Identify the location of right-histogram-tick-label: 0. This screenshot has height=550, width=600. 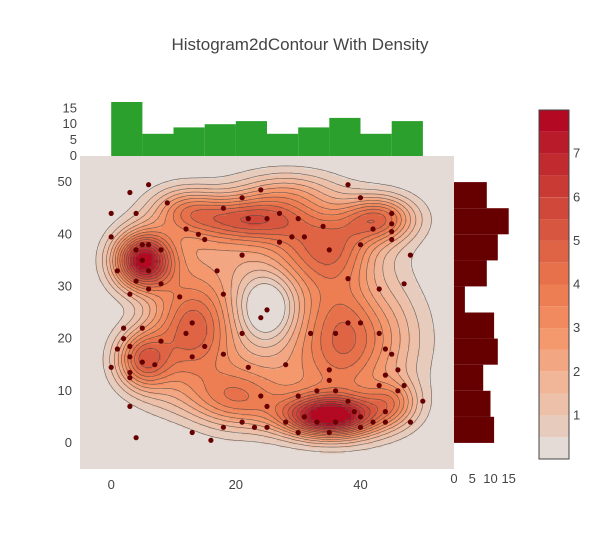
(453, 478).